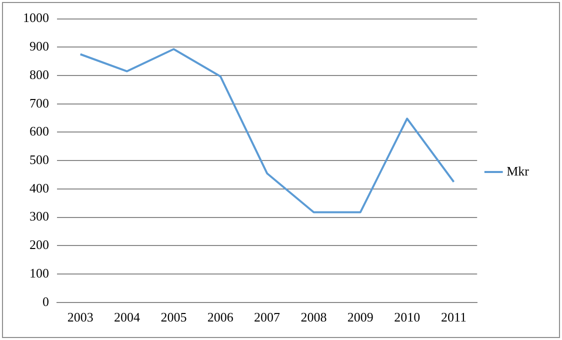  What do you see at coordinates (39, 188) in the screenshot?
I see `y-tick-label: 400` at bounding box center [39, 188].